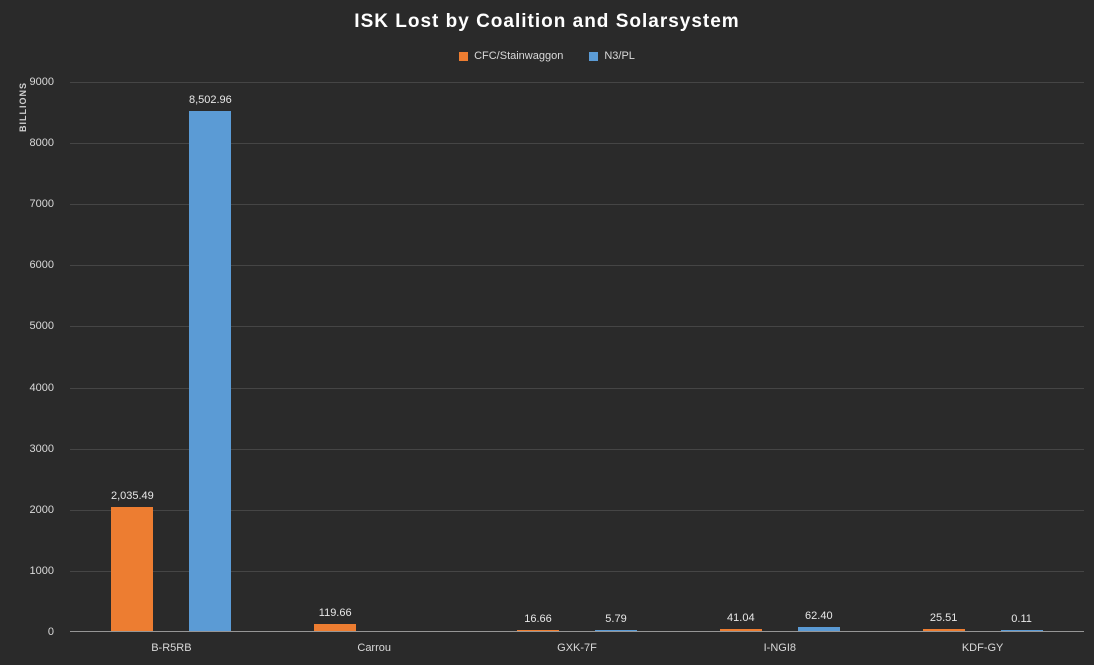  What do you see at coordinates (982, 648) in the screenshot?
I see `x-tick-label-kdf-gy: KDF-GY` at bounding box center [982, 648].